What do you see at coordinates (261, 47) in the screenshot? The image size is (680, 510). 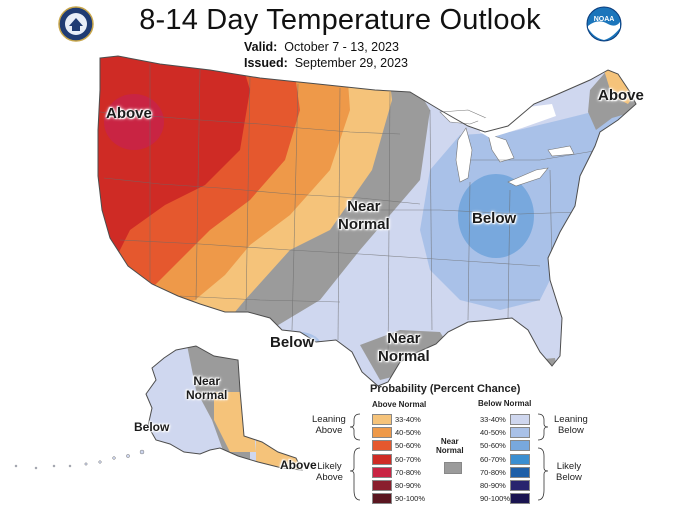 I see `valid-label: Valid:` at bounding box center [261, 47].